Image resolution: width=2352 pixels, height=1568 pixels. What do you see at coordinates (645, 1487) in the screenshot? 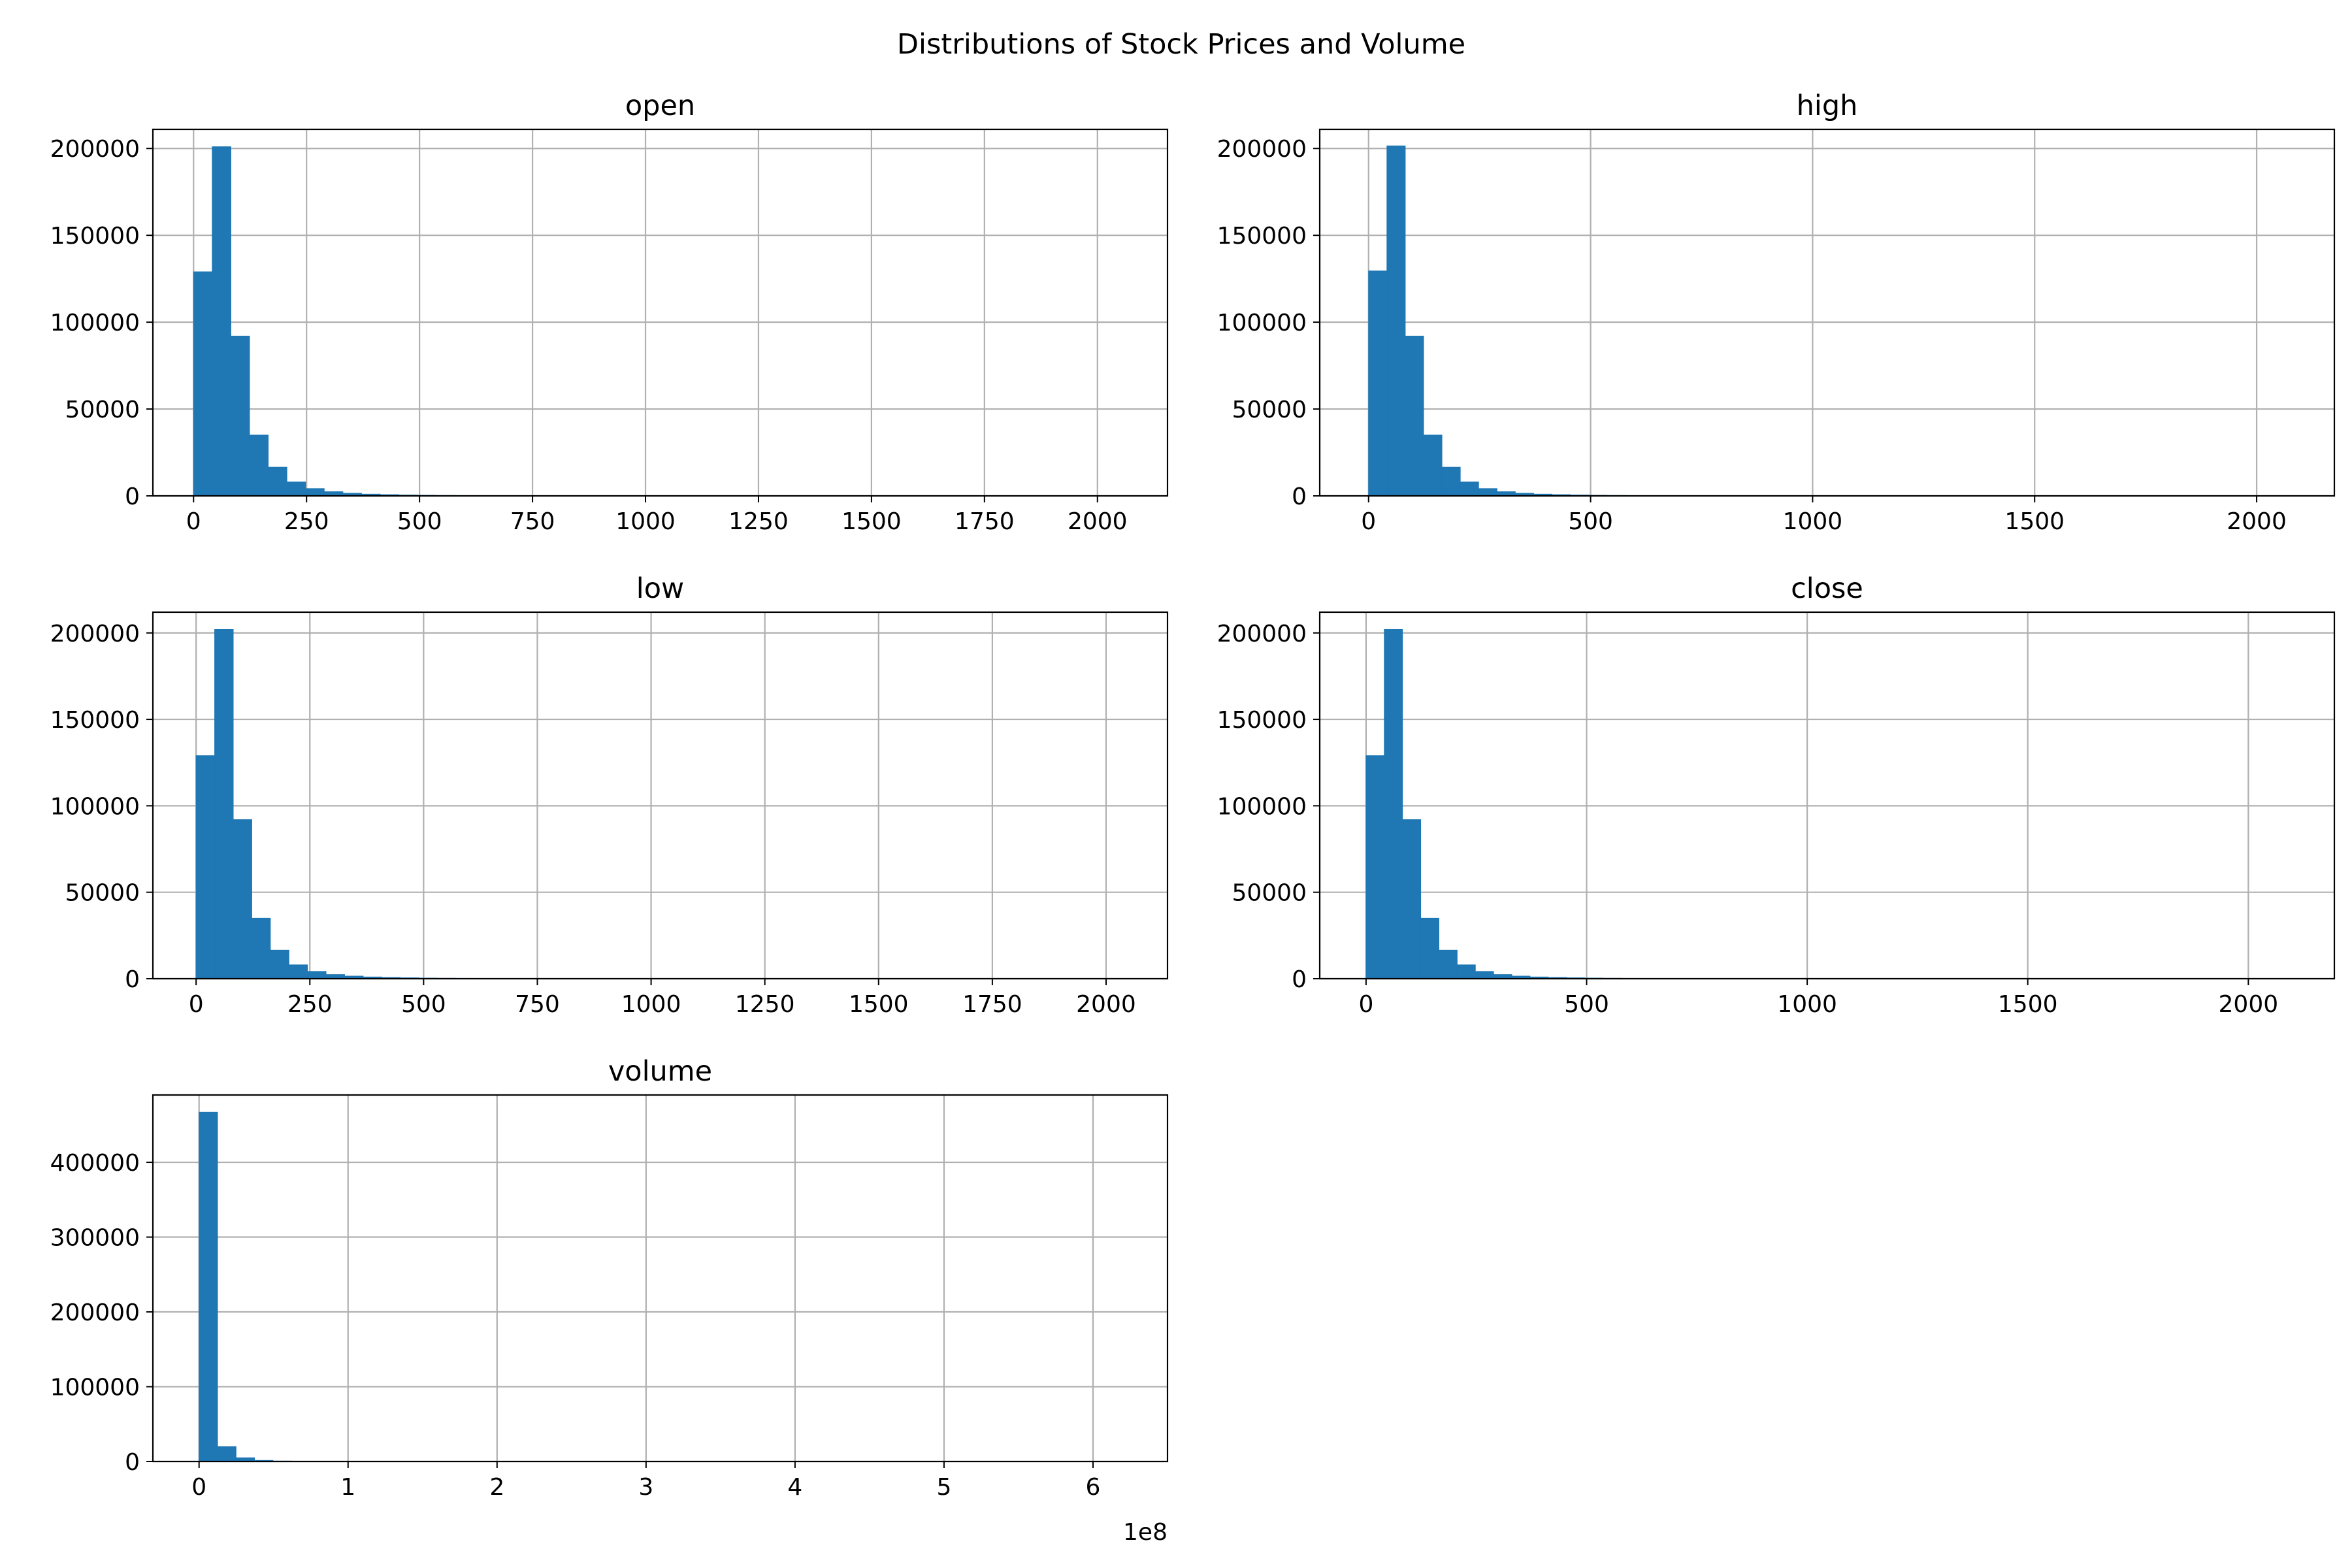
I see `x-tick-label: 3` at bounding box center [645, 1487].